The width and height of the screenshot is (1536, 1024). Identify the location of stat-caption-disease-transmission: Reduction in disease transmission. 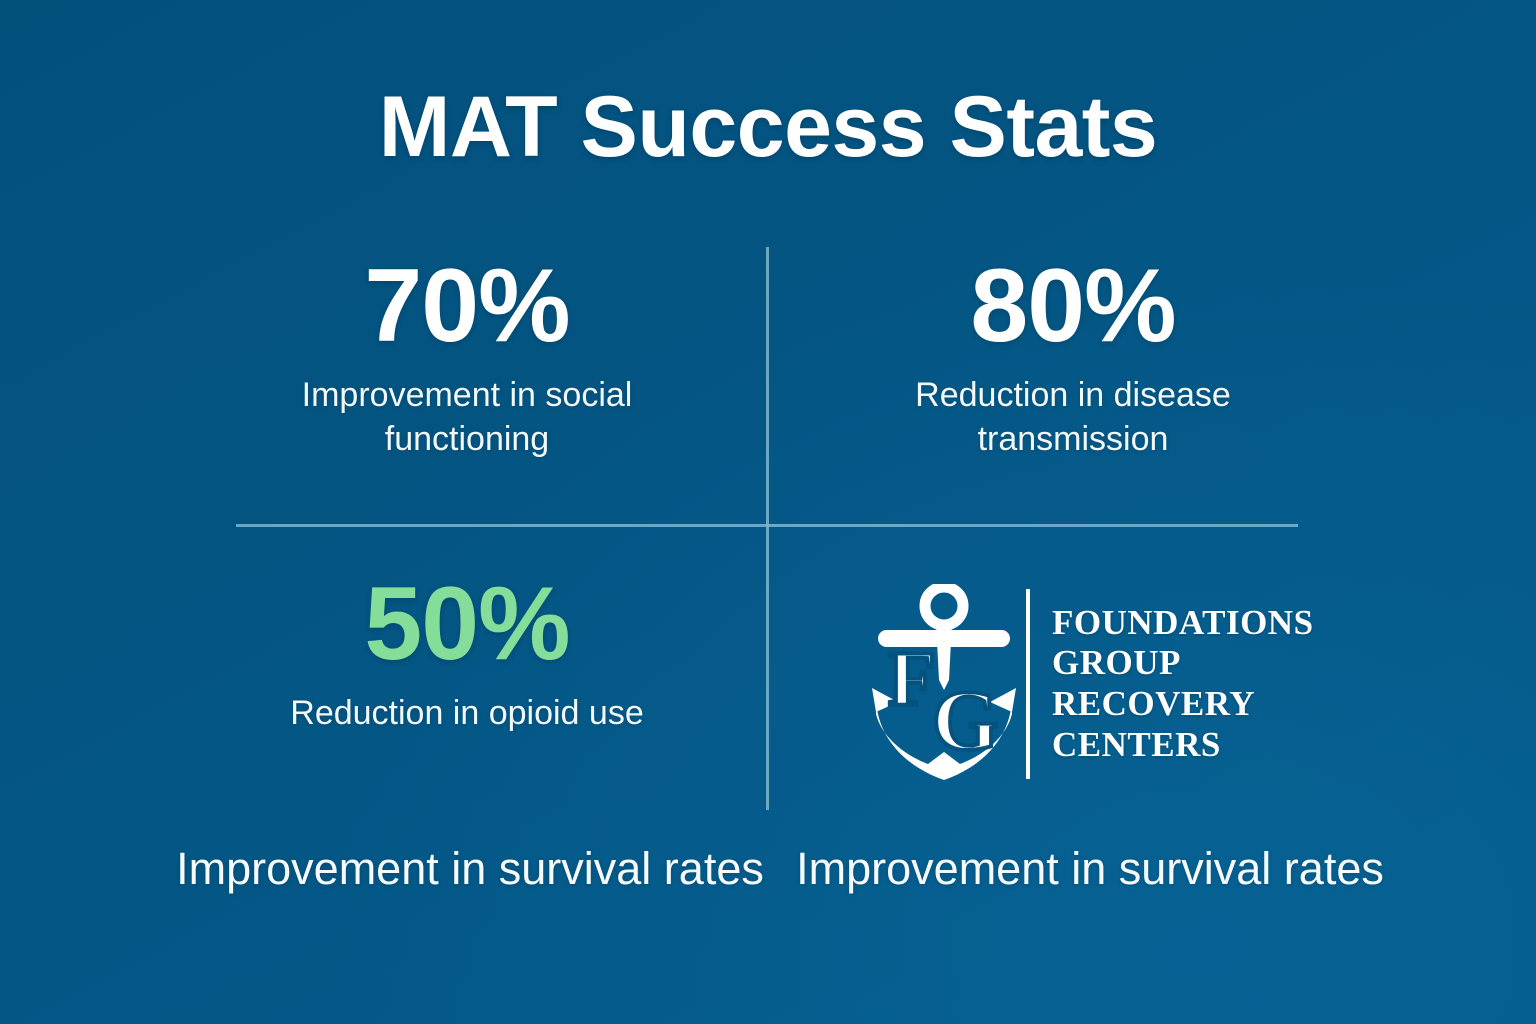
(1073, 417).